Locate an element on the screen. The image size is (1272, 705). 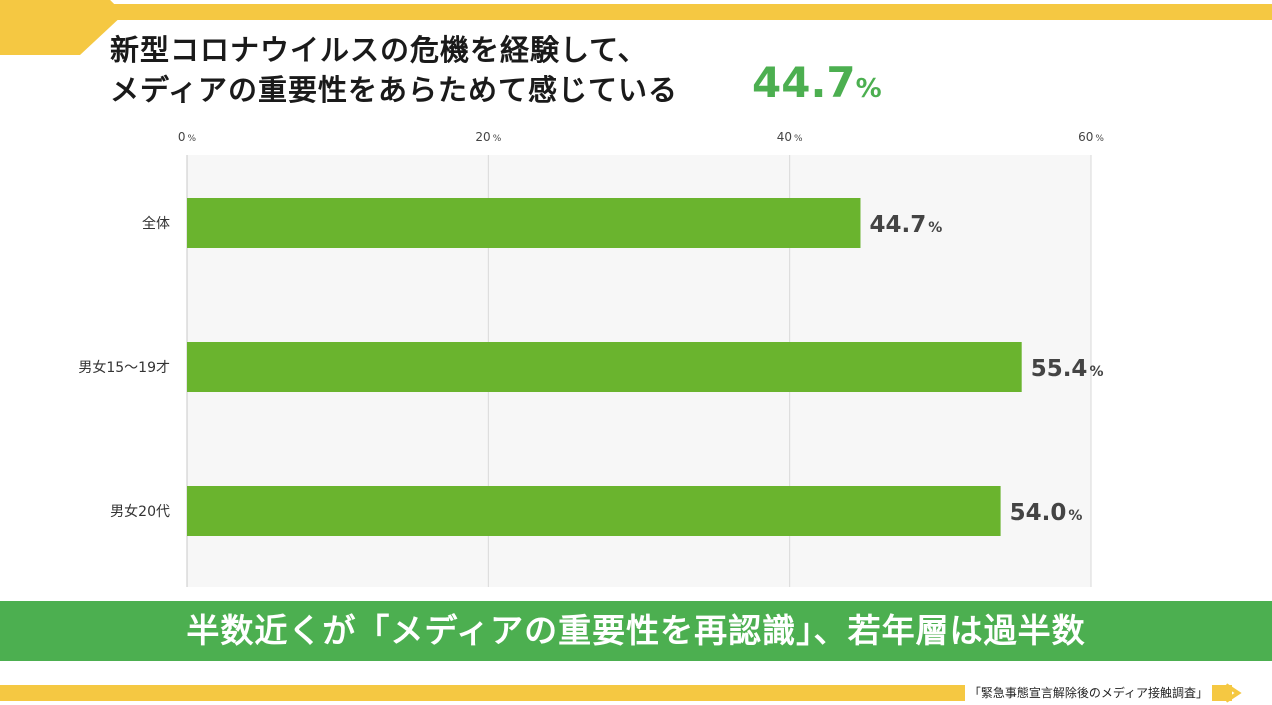
x-tick-label: 20% is located at coordinates (488, 137).